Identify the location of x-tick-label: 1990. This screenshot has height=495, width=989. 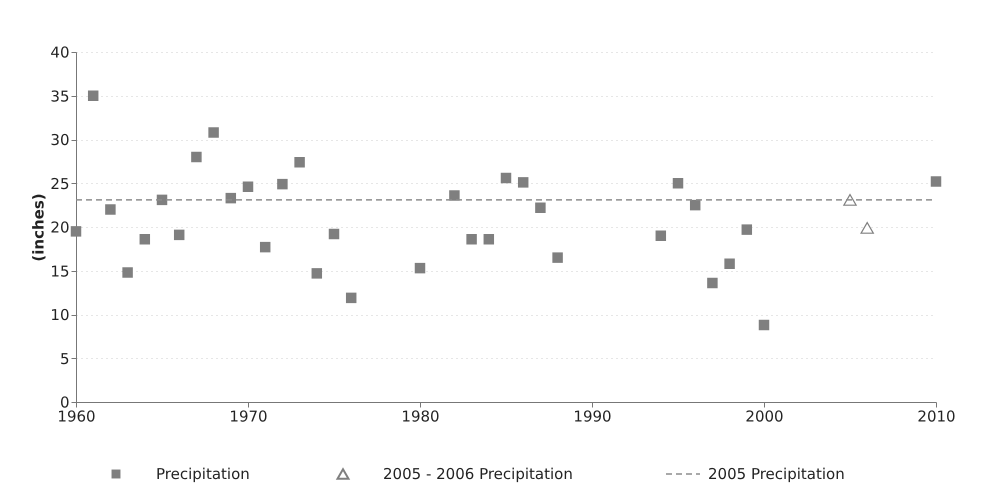
(592, 417).